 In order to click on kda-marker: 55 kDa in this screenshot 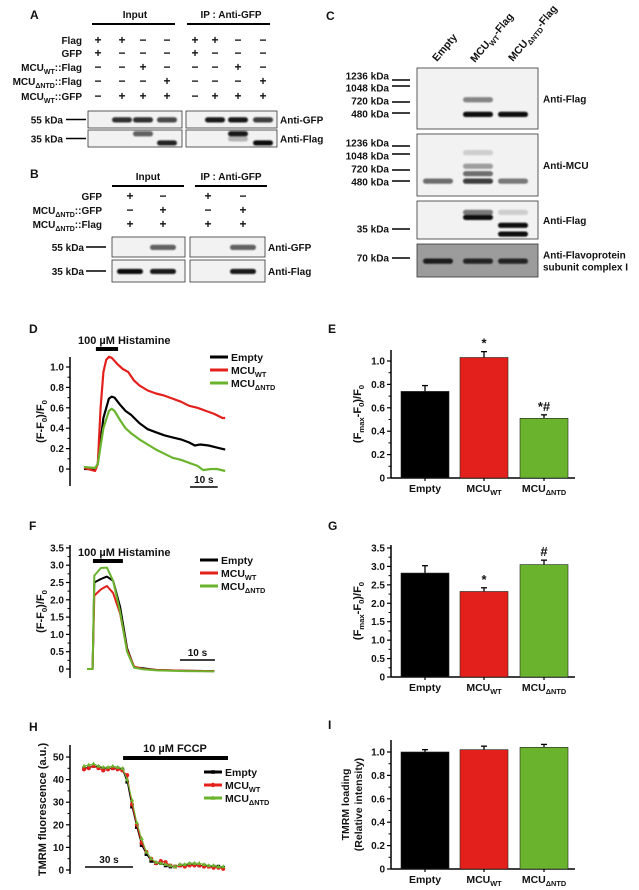, I will do `click(47, 121)`.